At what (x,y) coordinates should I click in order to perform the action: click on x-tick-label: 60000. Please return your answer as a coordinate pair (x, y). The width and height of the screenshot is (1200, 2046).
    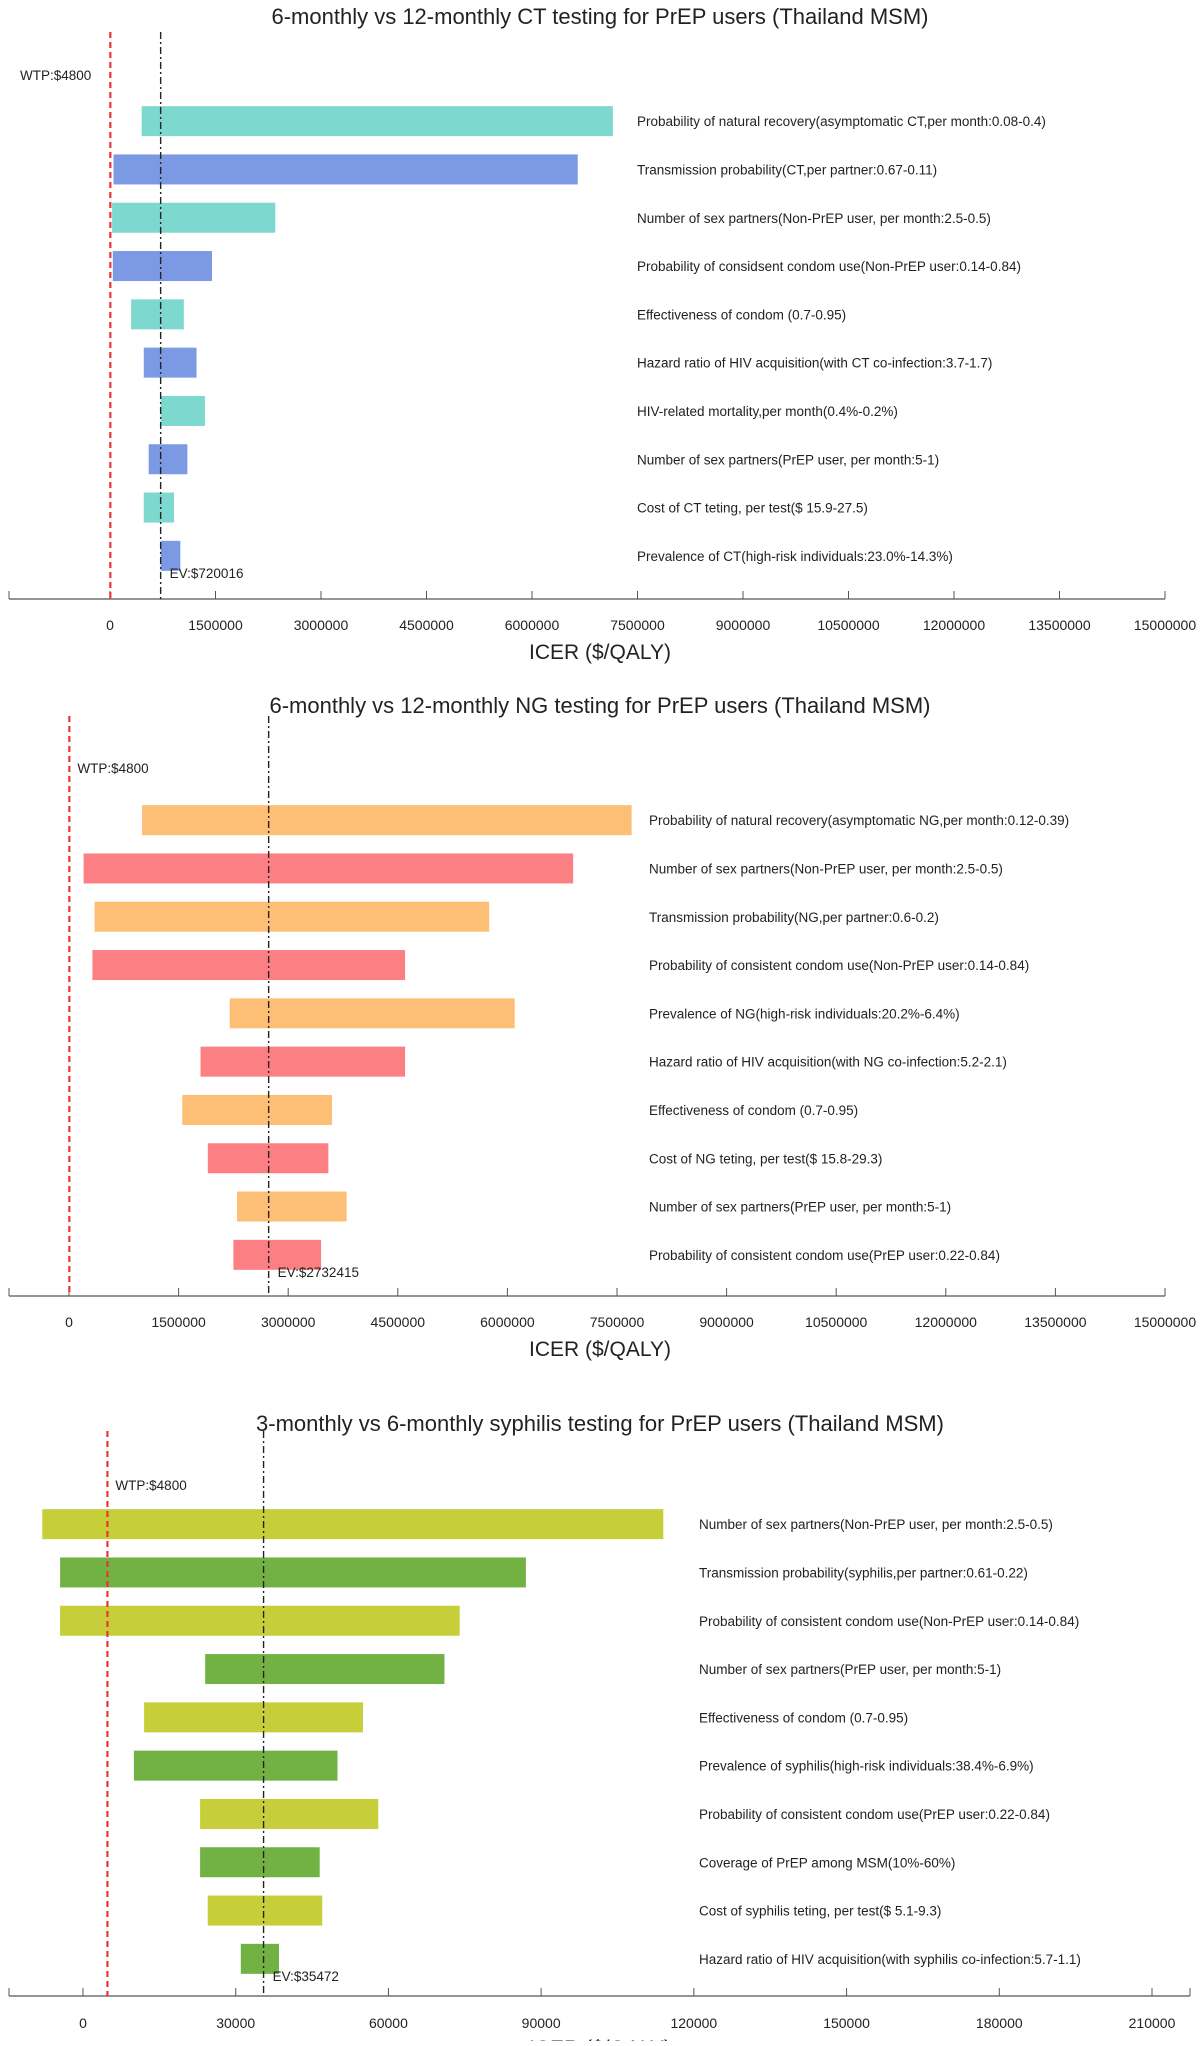
    Looking at the image, I should click on (388, 2023).